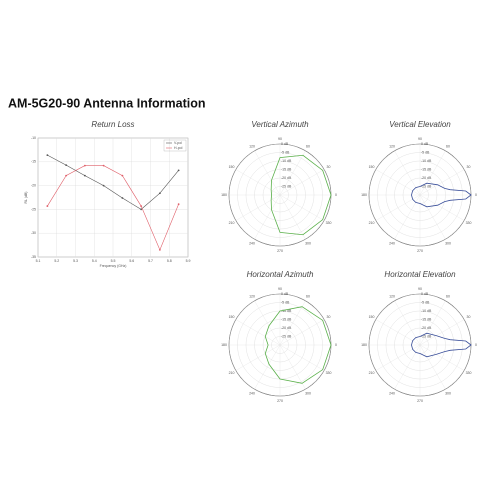 Image resolution: width=500 pixels, height=500 pixels. I want to click on x-axis-label: Frequency (GHz), so click(113, 266).